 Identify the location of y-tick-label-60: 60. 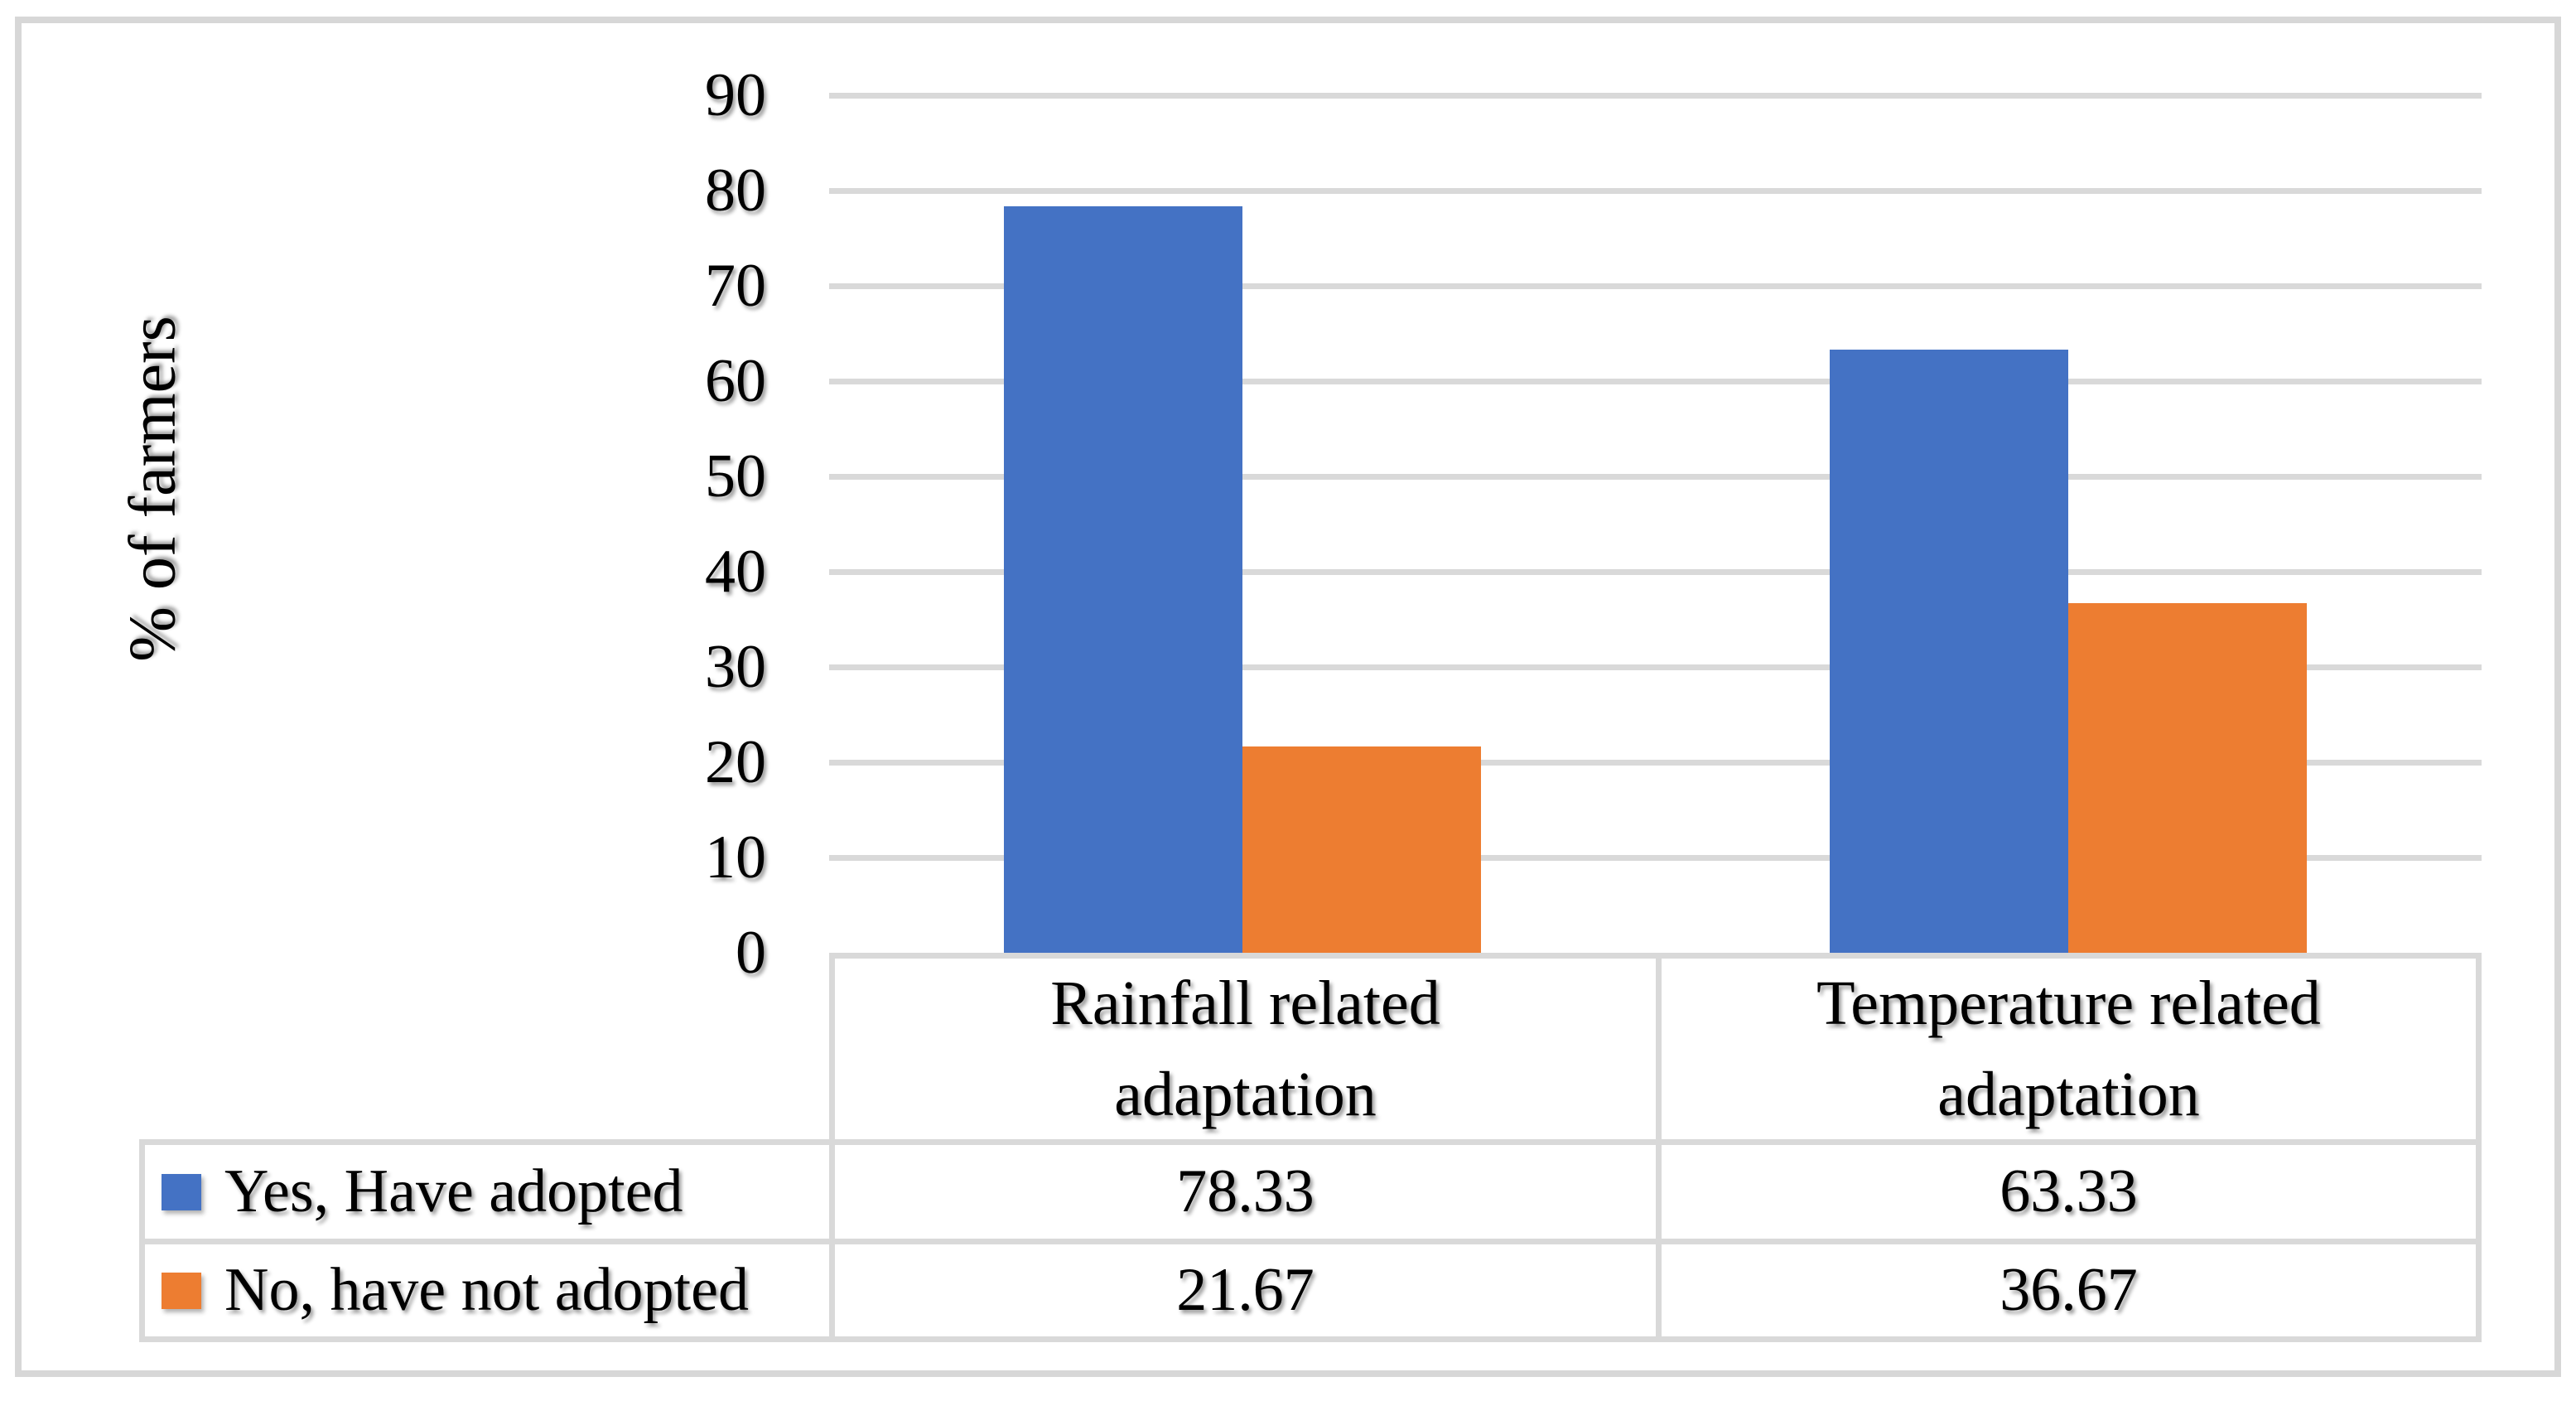
(735, 381).